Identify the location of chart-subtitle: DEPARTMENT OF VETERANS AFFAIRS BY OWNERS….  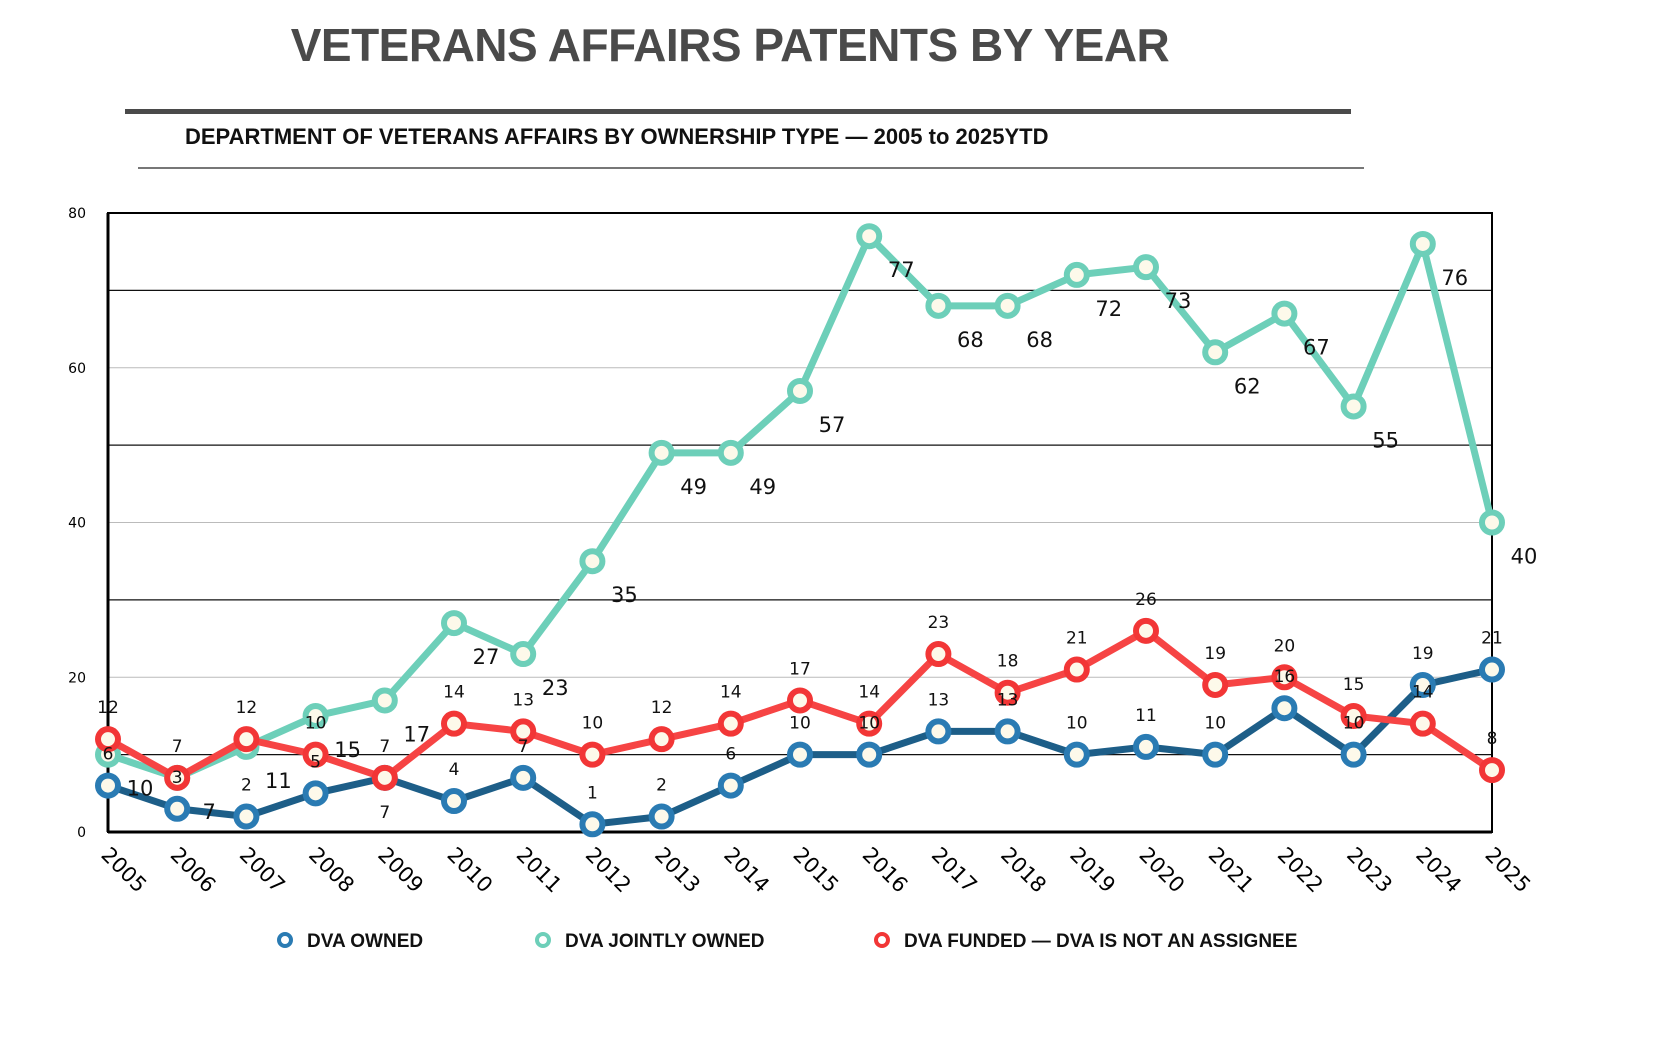
(617, 136).